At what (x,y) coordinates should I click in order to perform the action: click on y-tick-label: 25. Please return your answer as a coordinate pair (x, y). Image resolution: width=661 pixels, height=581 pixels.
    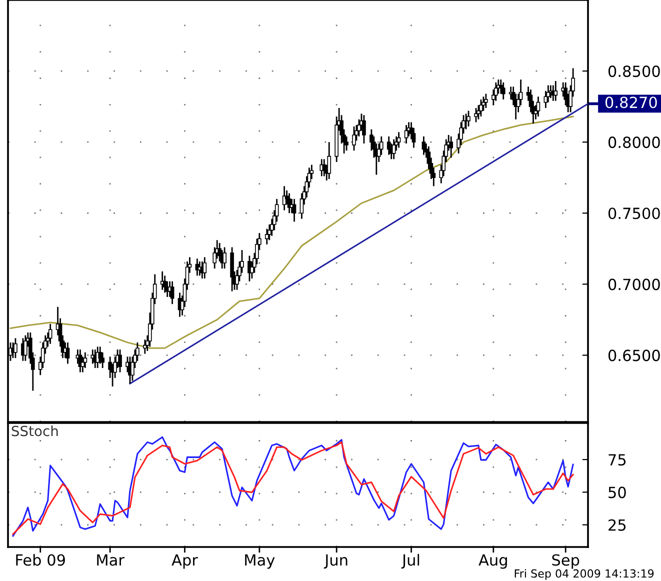
    Looking at the image, I should click on (617, 525).